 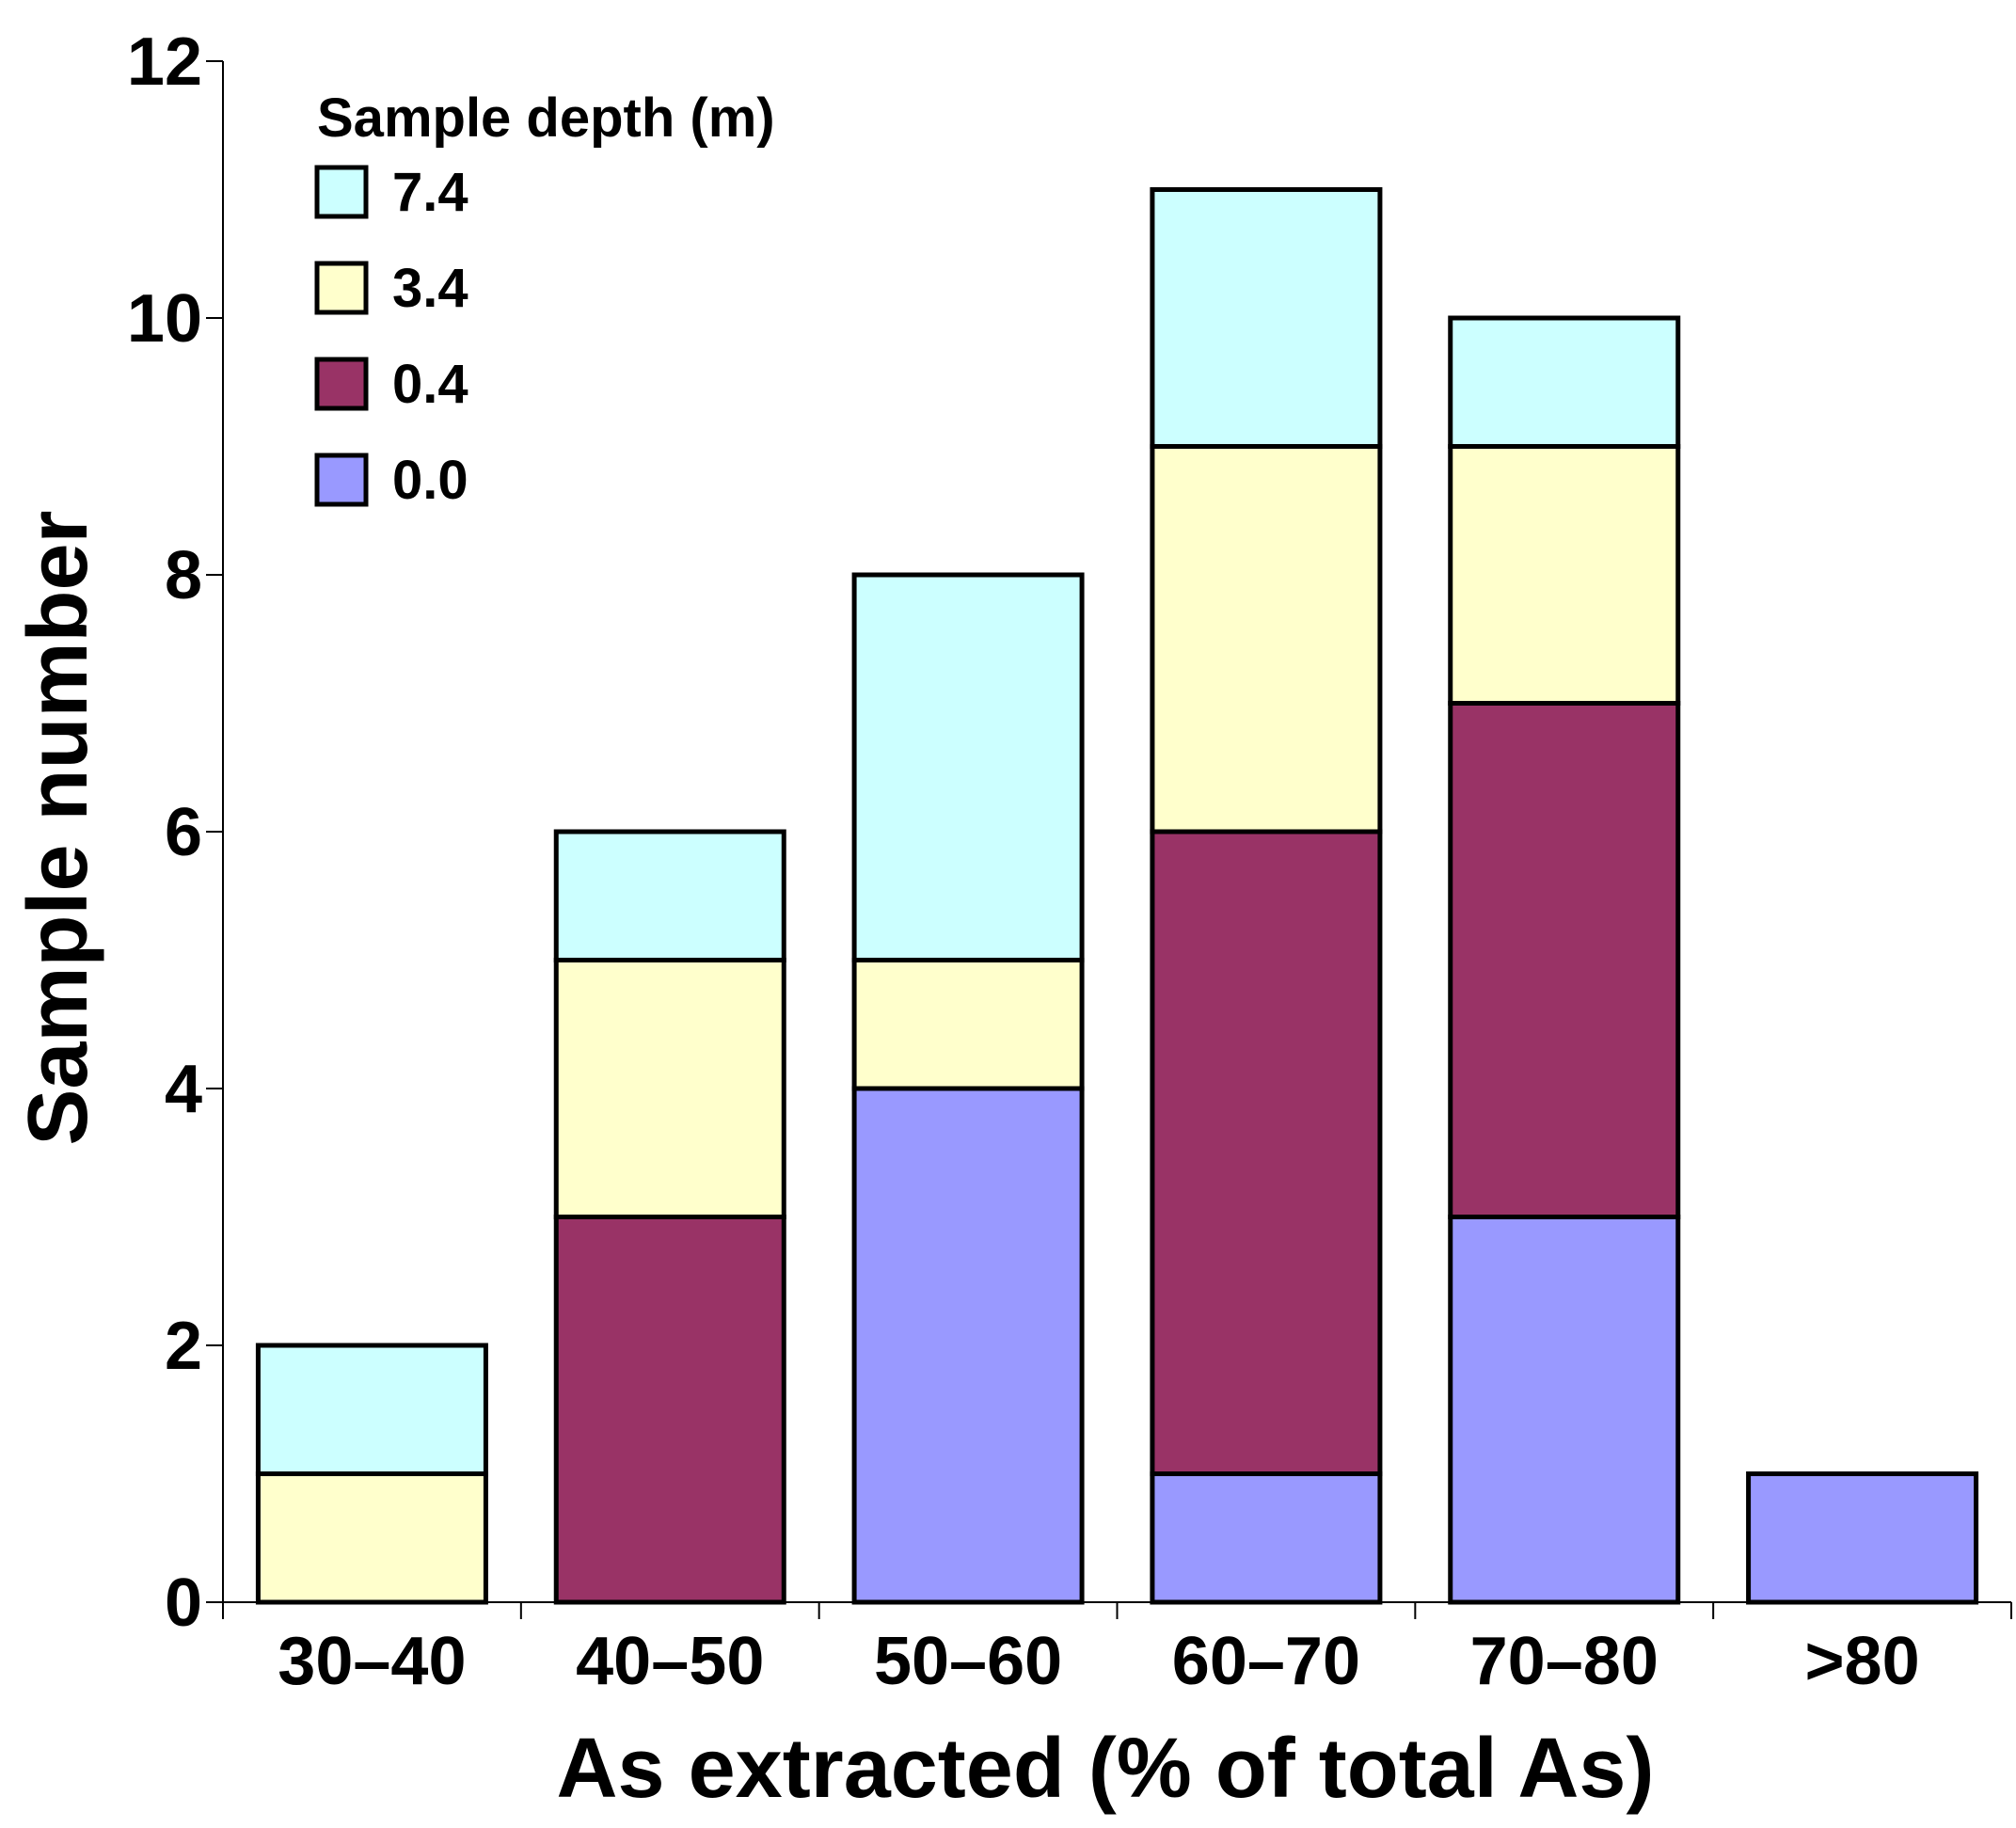 I want to click on legend: Sample depth (m) 7.4 3.4 0.4 0.0, so click(x=545, y=299).